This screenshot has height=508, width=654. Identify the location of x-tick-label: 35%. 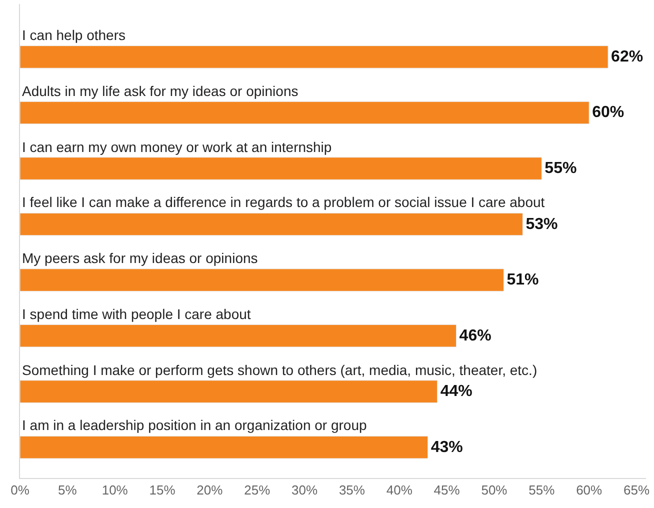
(352, 490).